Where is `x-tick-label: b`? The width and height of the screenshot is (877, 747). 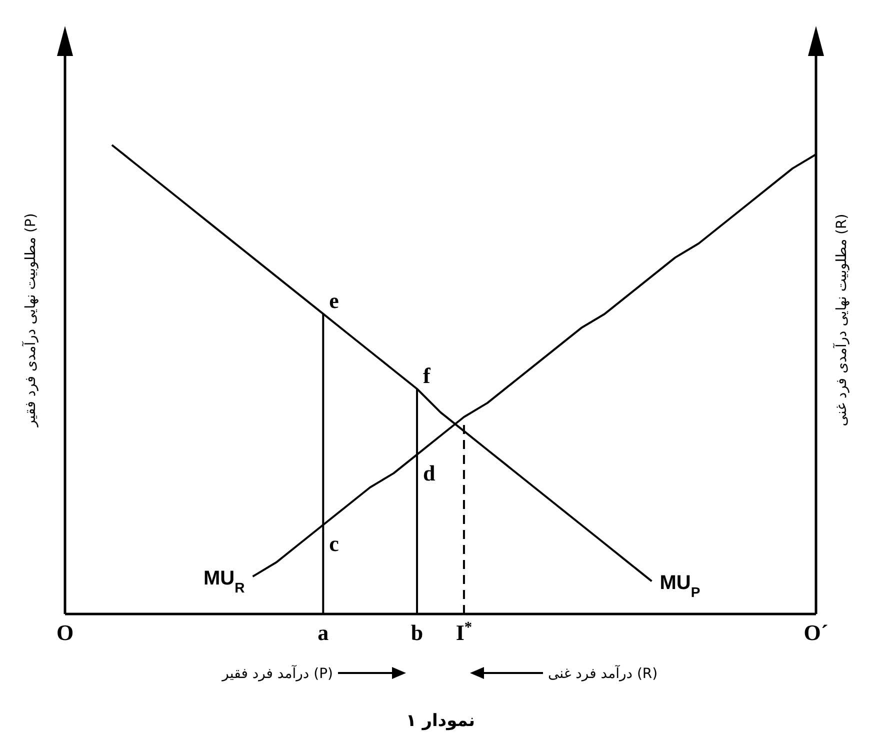
x-tick-label: b is located at coordinates (417, 632).